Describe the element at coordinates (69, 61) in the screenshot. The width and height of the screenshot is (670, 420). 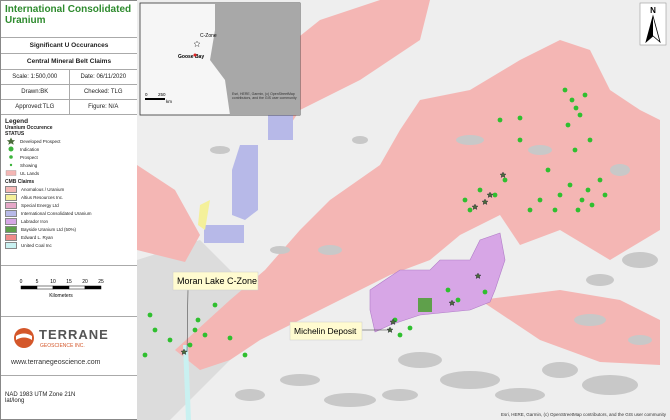
I see `claims-title: Central Mineral Belt Claims` at that location.